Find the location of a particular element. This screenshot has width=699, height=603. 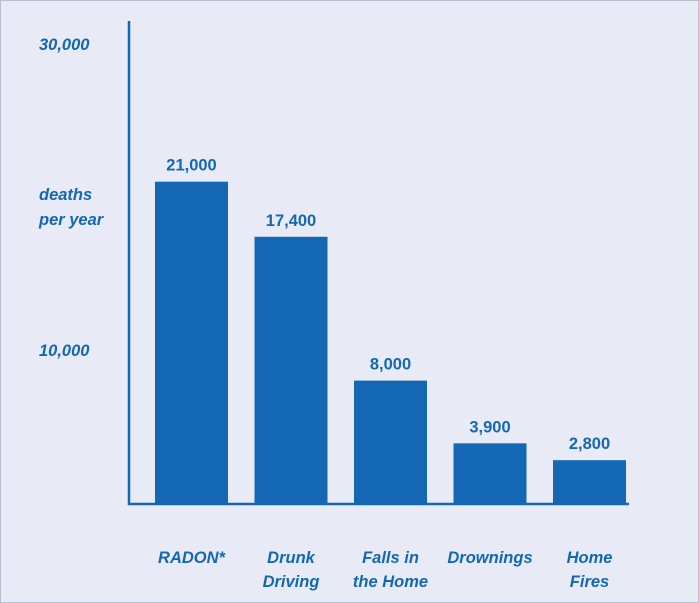

y-tick-labels: 30,000 10,000 is located at coordinates (64, 198).